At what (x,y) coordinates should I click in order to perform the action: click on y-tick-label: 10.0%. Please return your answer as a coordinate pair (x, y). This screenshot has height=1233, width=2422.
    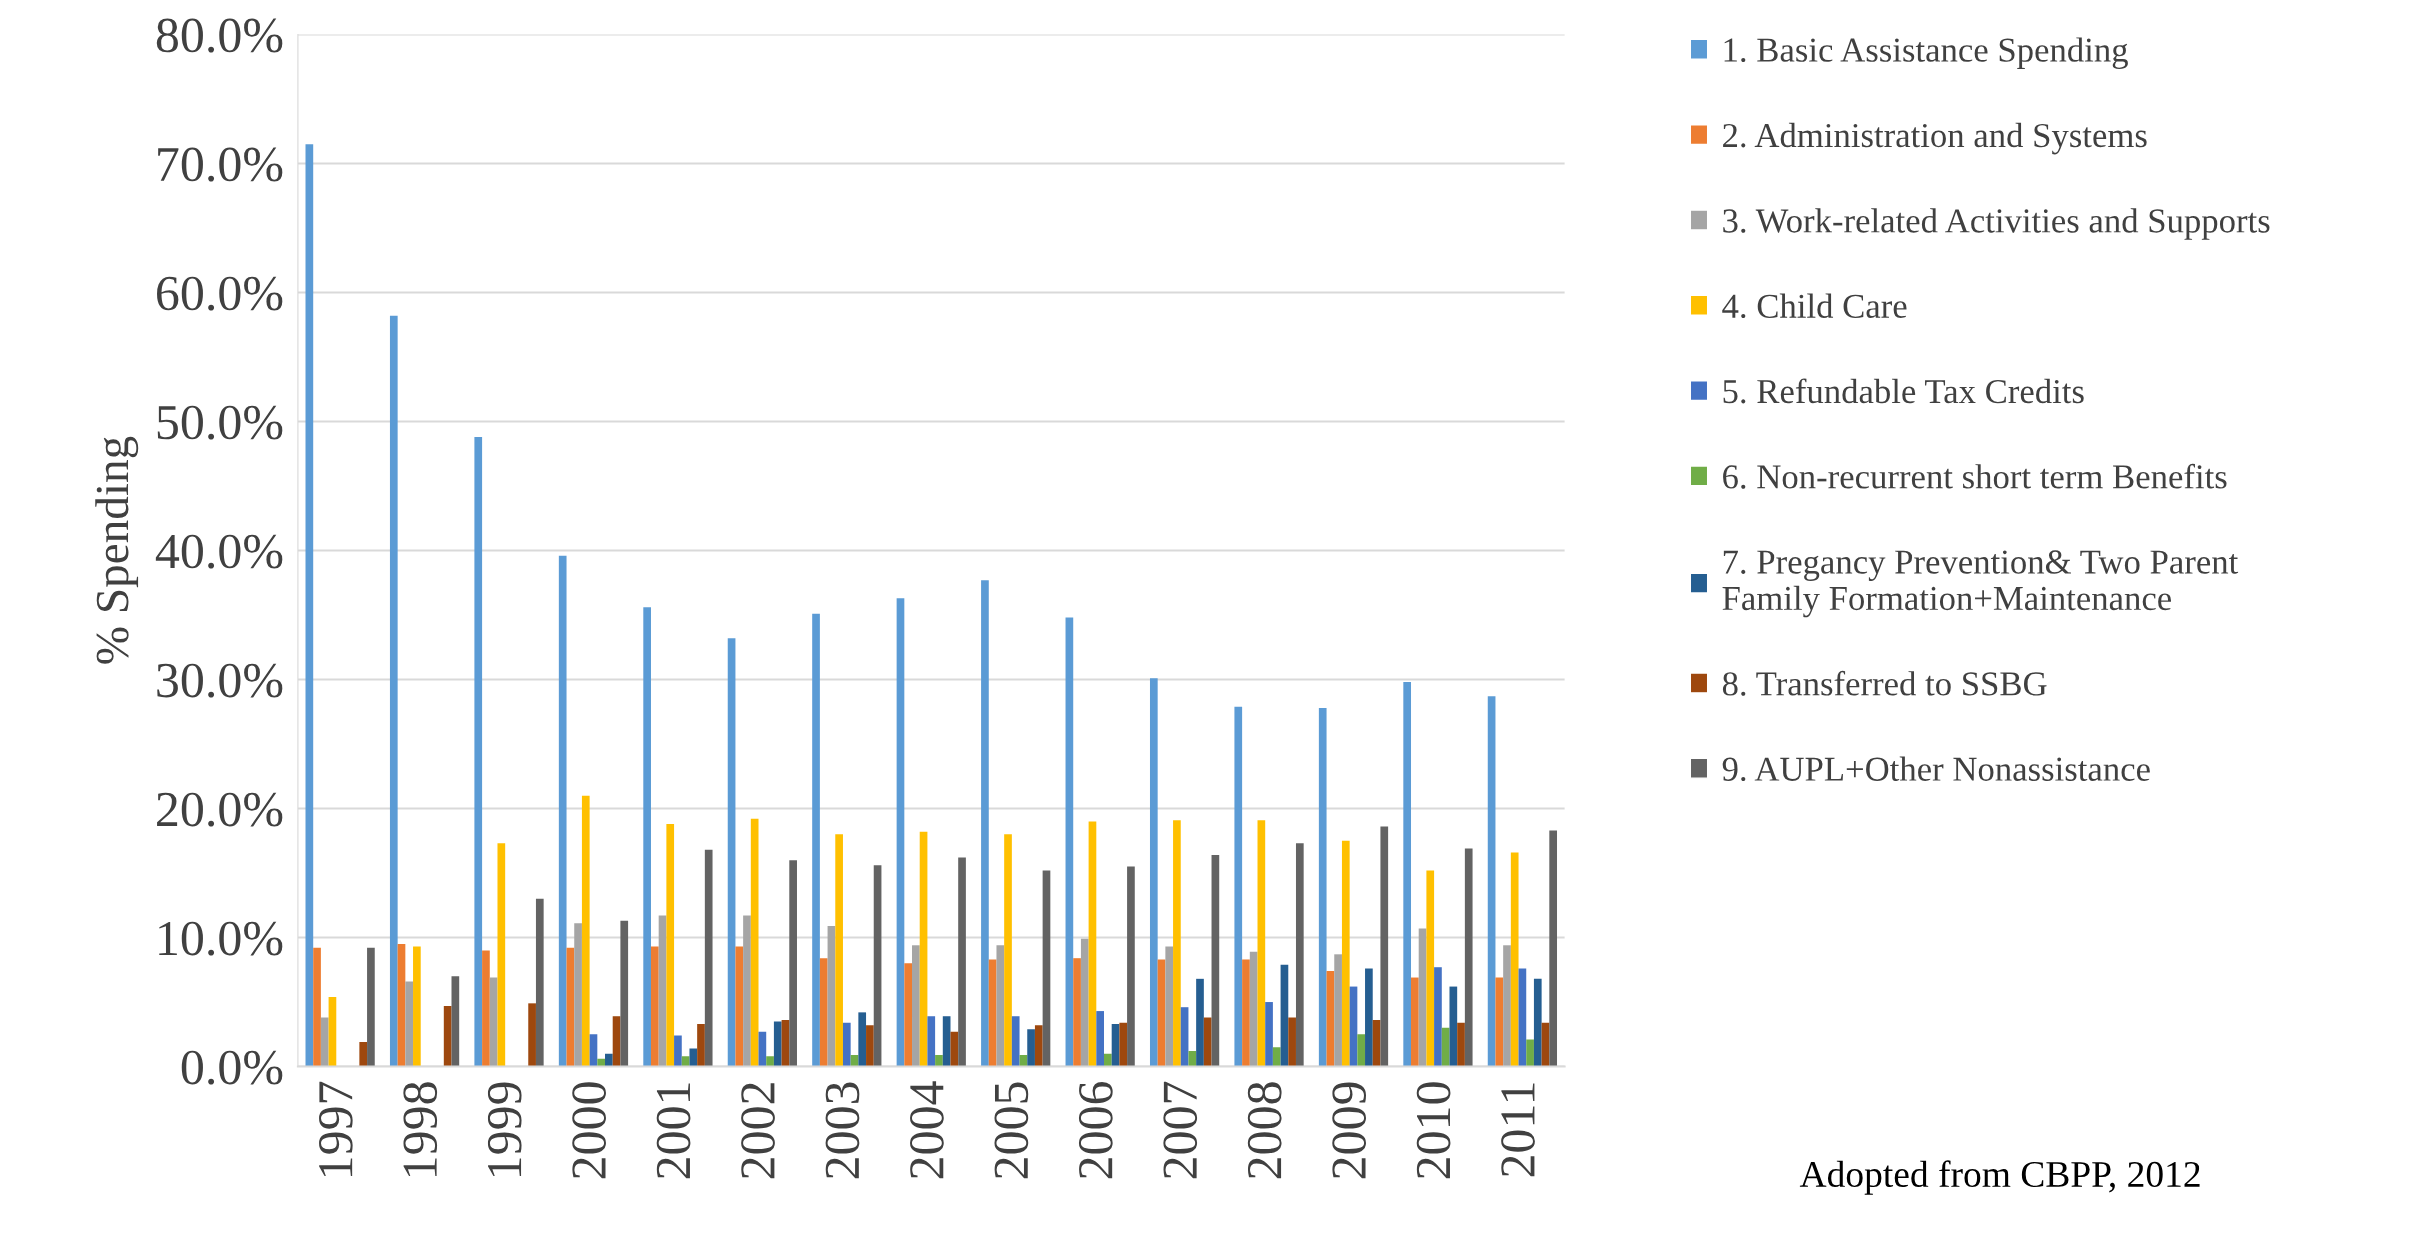
    Looking at the image, I should click on (221, 938).